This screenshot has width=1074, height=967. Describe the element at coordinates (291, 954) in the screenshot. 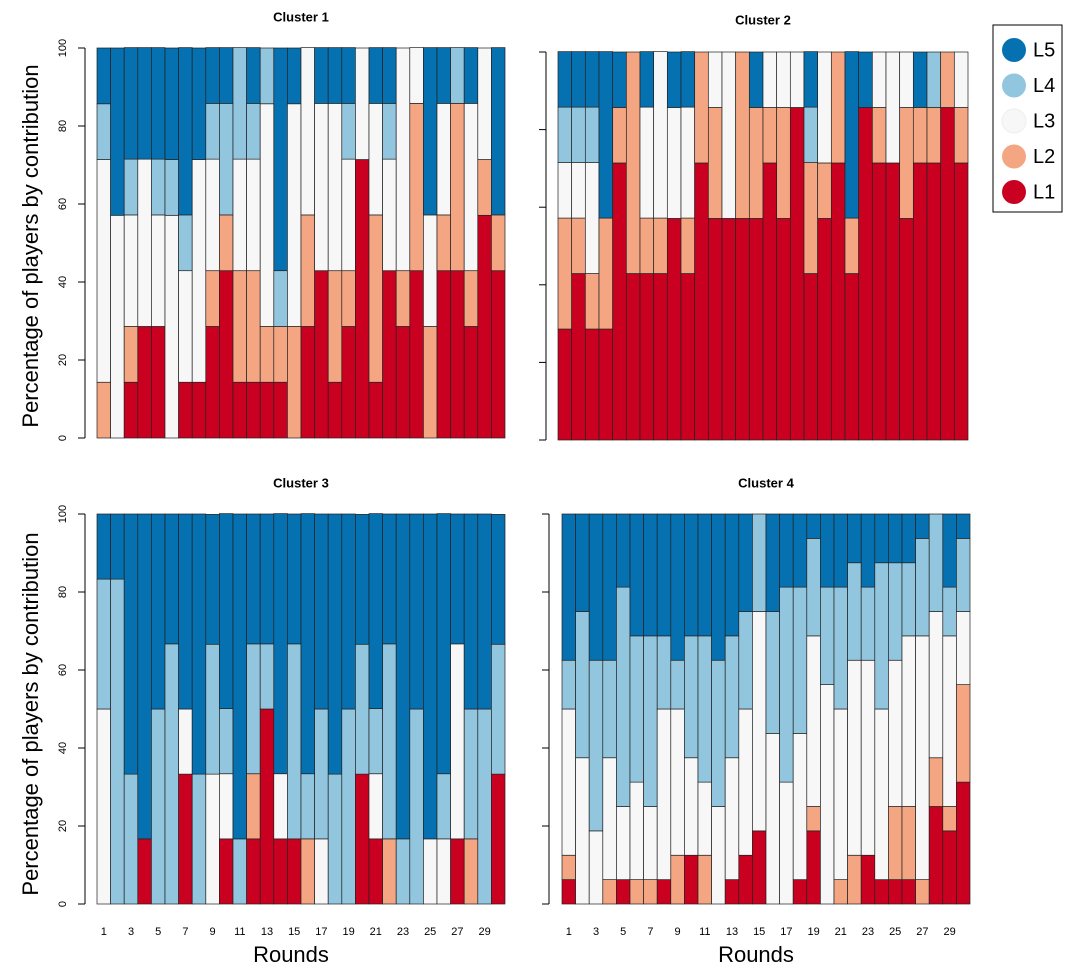

I see `x-axis-label: Rounds` at that location.